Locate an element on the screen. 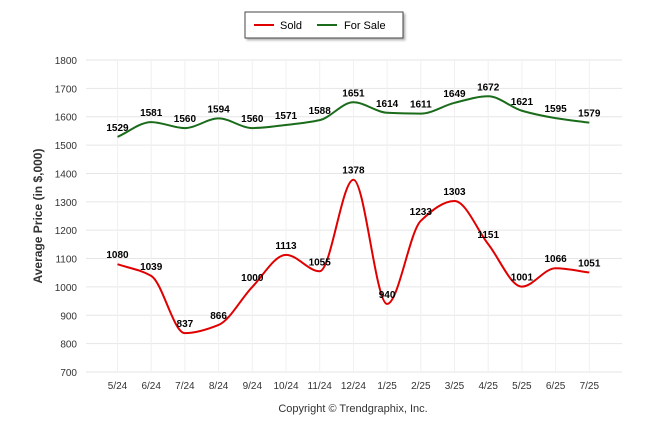 The image size is (646, 439). y-tick-label: 1600 is located at coordinates (66, 118).